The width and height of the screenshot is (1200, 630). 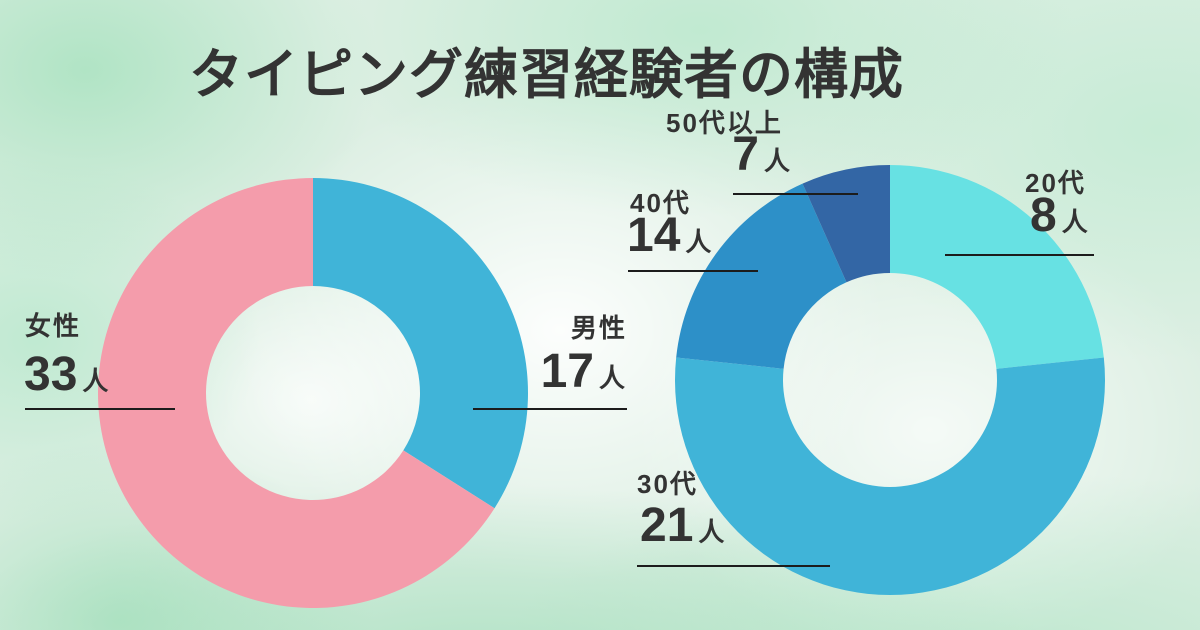 I want to click on label-male-value: 17 人, so click(x=583, y=372).